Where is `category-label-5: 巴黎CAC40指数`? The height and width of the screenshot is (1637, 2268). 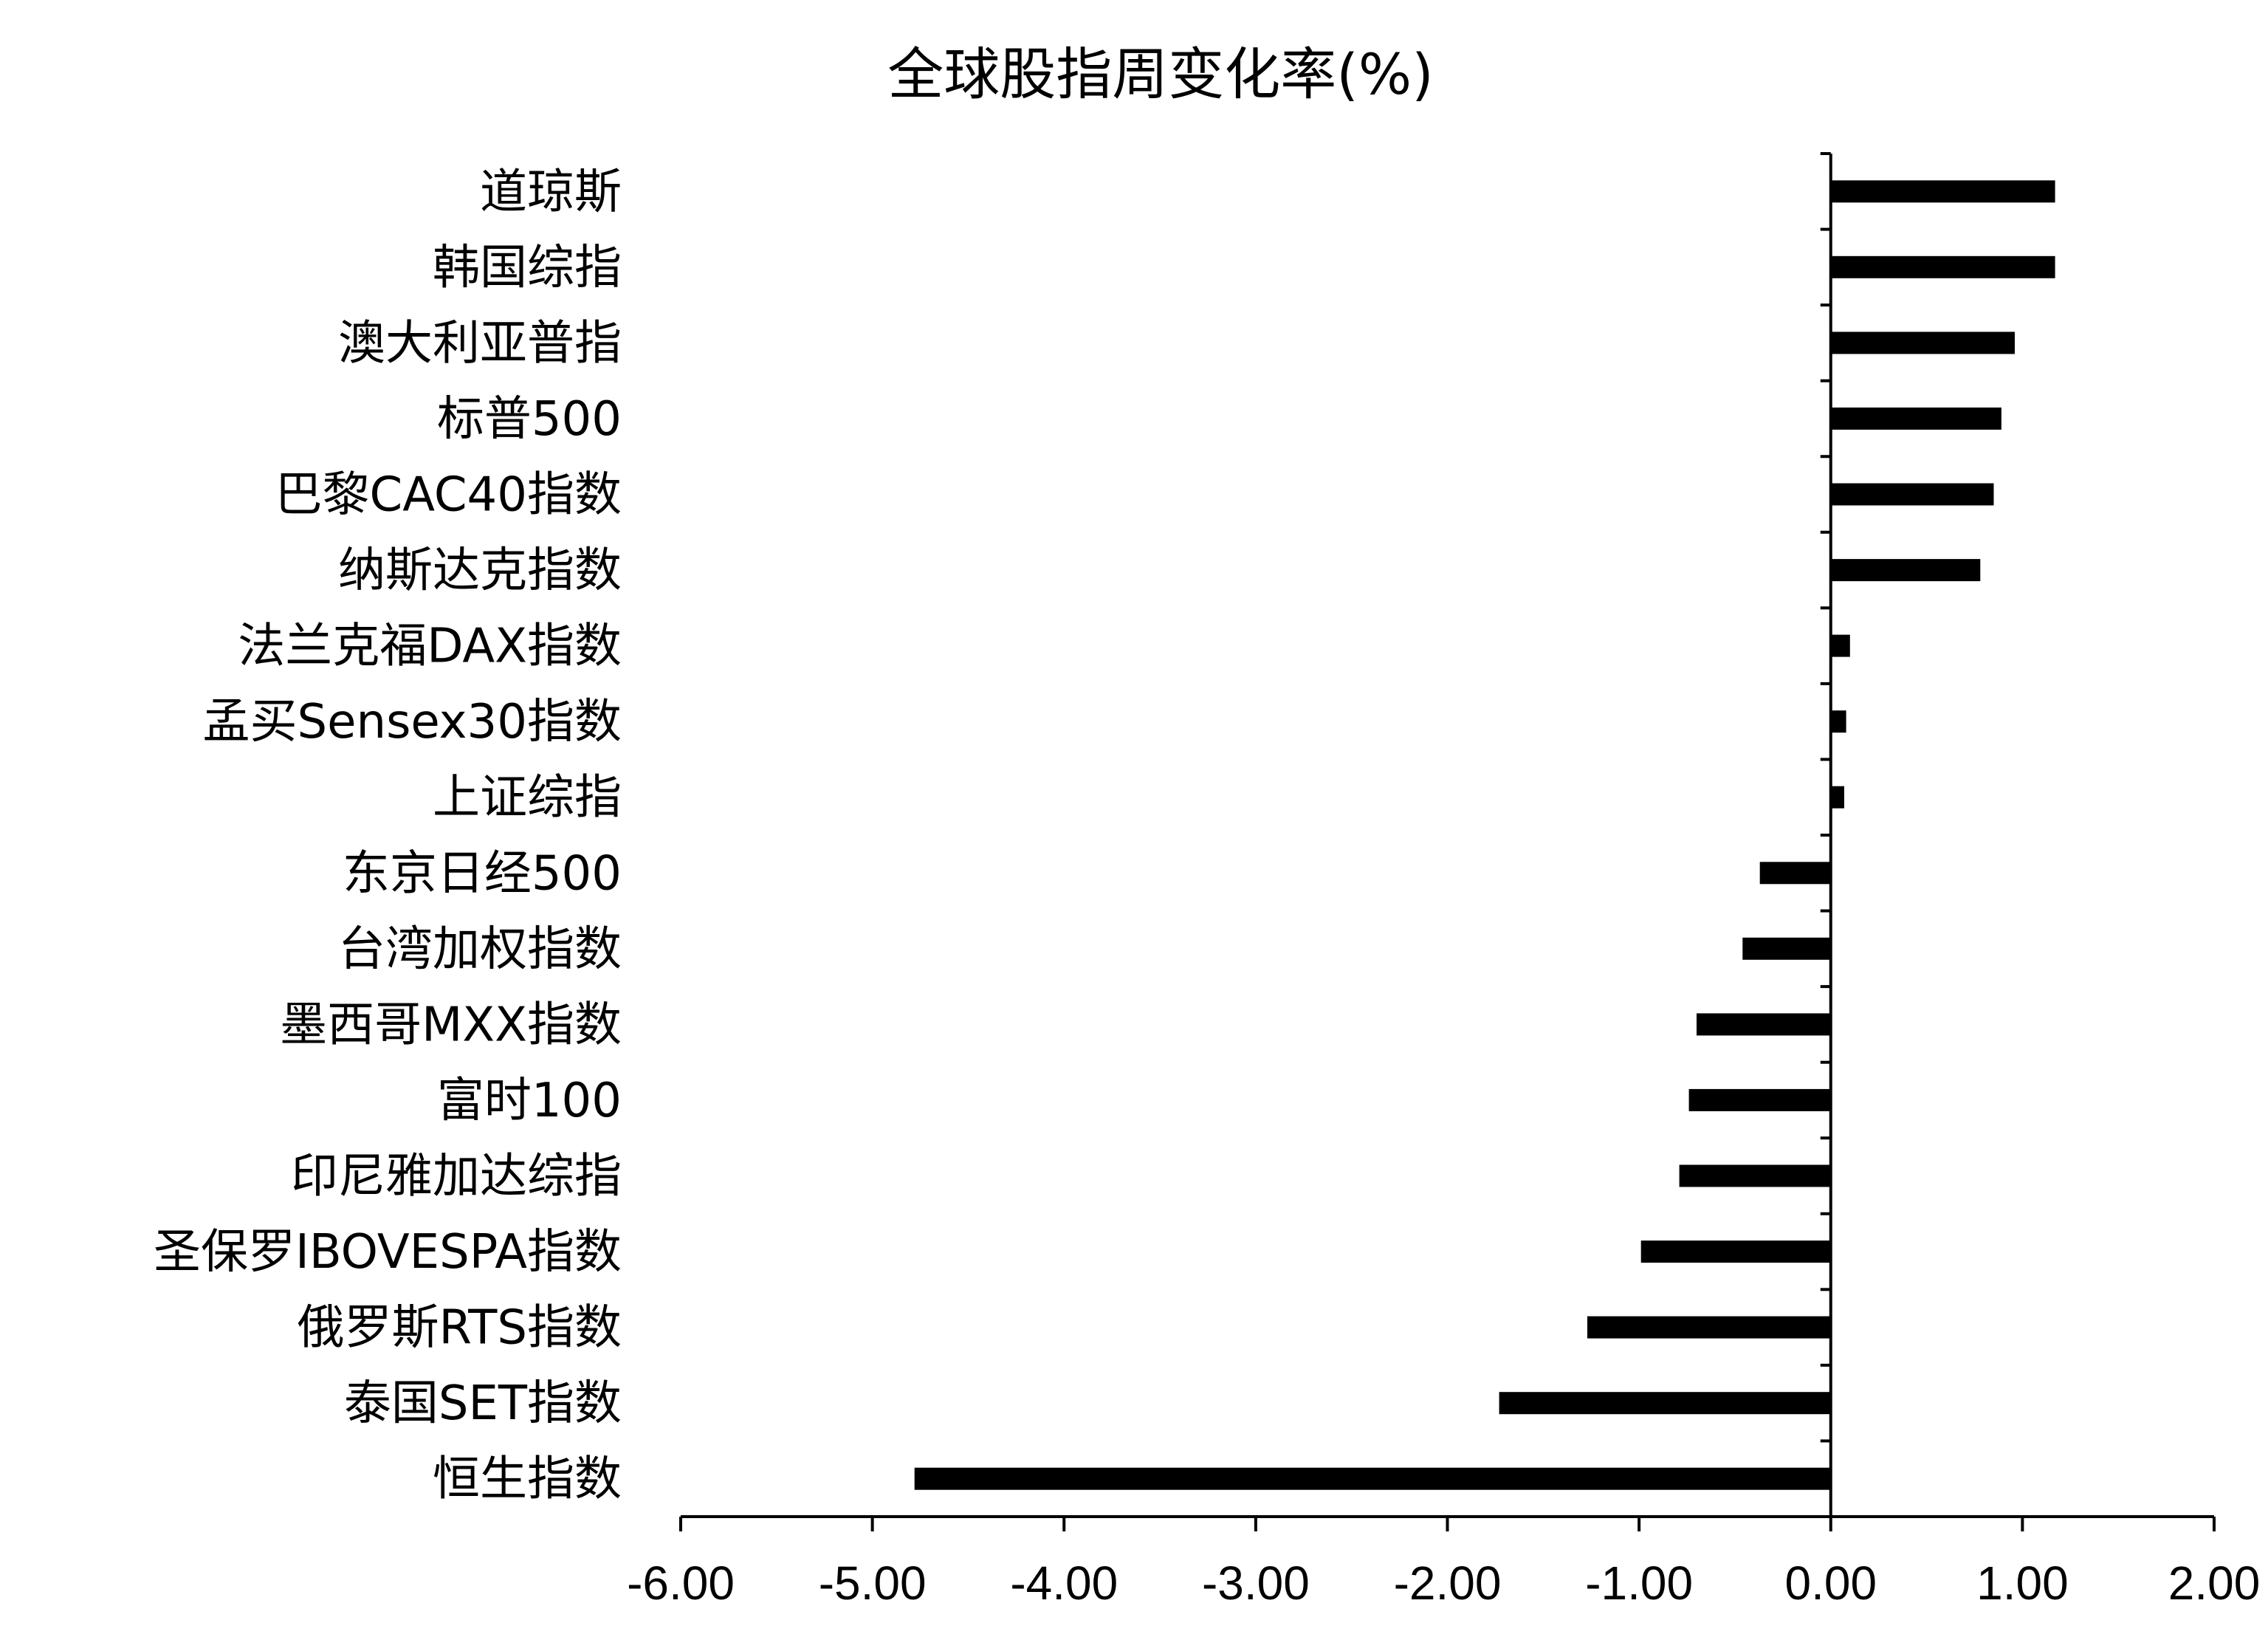
category-label-5: 巴黎CAC40指数 is located at coordinates (448, 496).